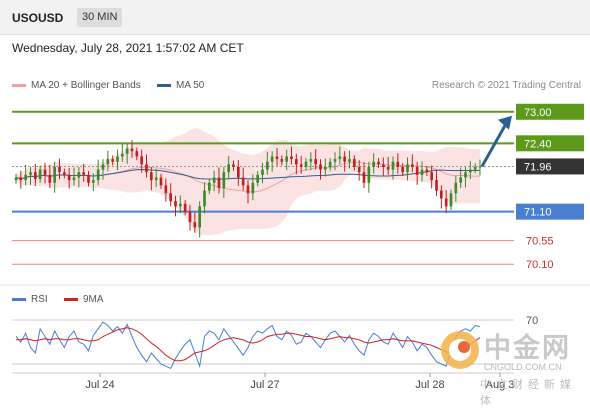  Describe the element at coordinates (494, 145) in the screenshot. I see `target-arrow` at that location.